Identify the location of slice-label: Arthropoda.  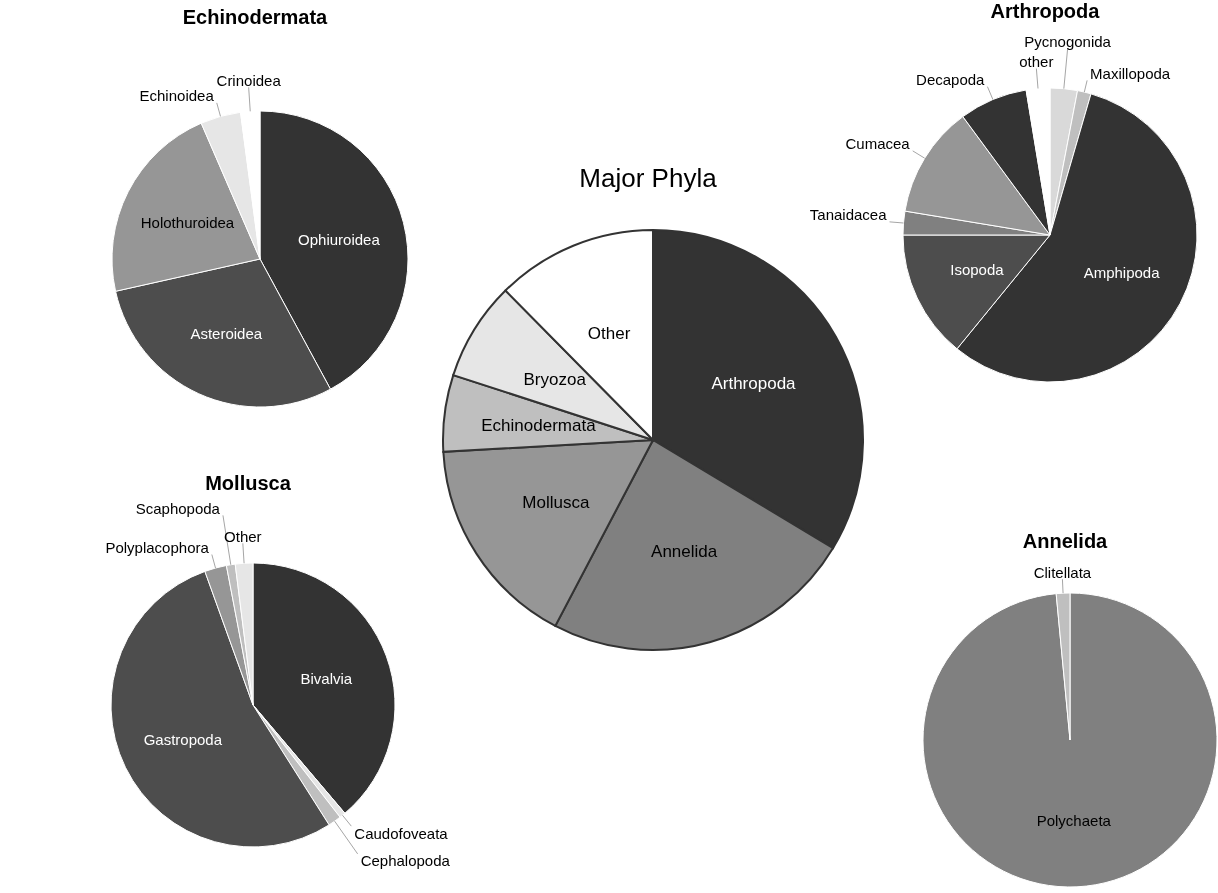
(754, 383).